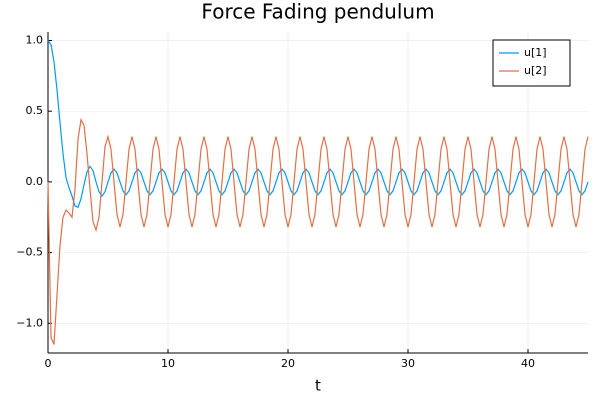 The height and width of the screenshot is (400, 600). Describe the element at coordinates (29, 322) in the screenshot. I see `y-tick-label: −1.0` at that location.